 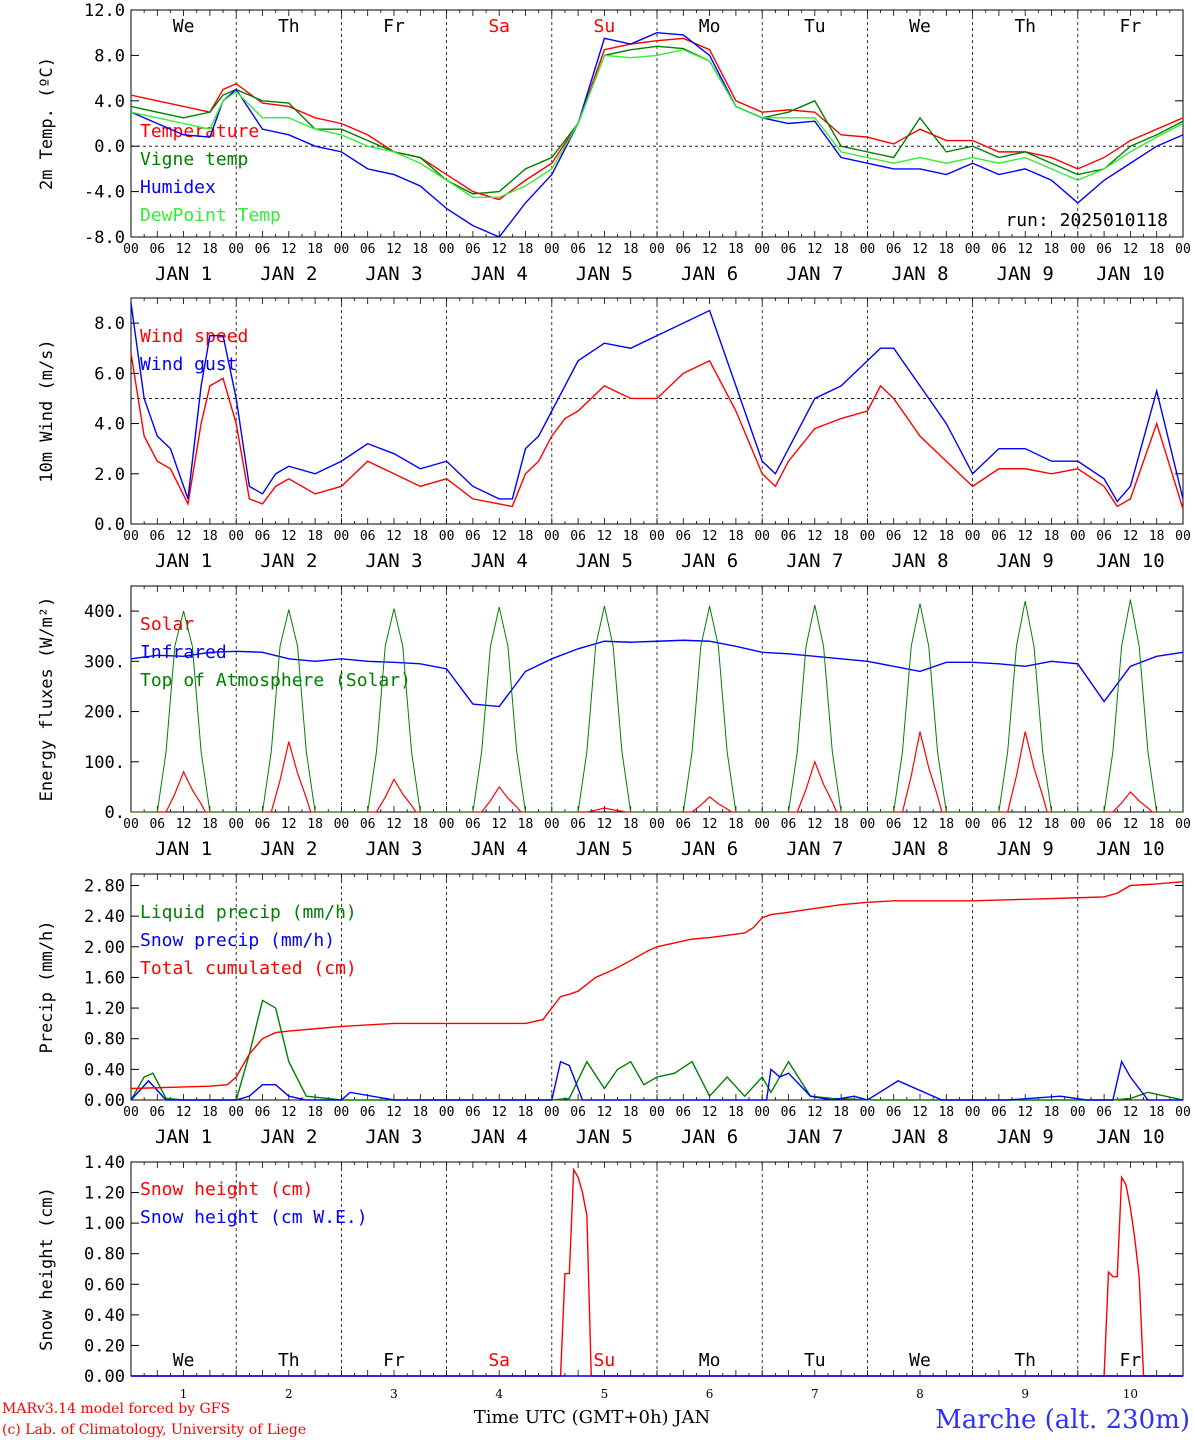 I want to click on energy-day-label: JAN 3, so click(x=393, y=849).